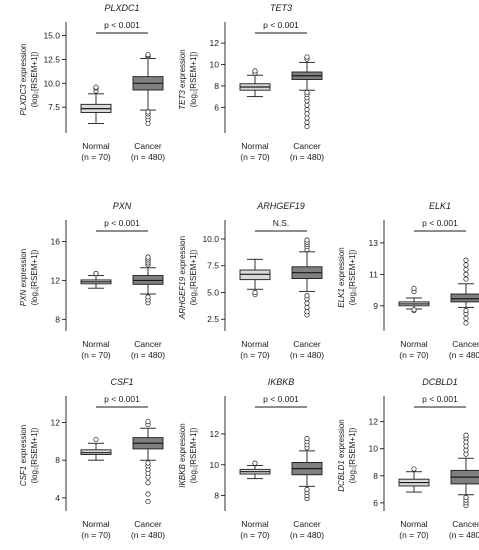 The width and height of the screenshot is (479, 550). What do you see at coordinates (374, 243) in the screenshot?
I see `y-tick-label: 13` at bounding box center [374, 243].